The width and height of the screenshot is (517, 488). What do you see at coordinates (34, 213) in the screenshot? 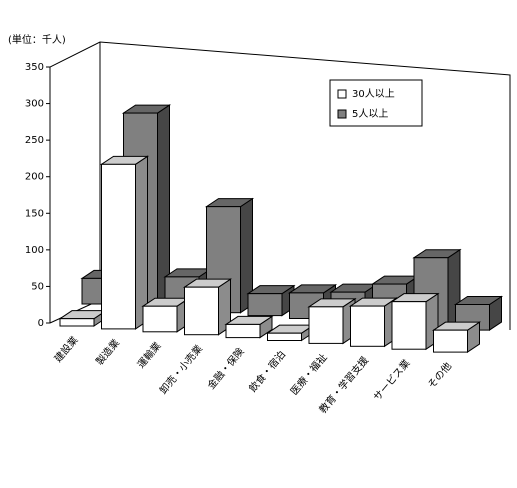
I see `y-tick-label: 150` at bounding box center [34, 213].